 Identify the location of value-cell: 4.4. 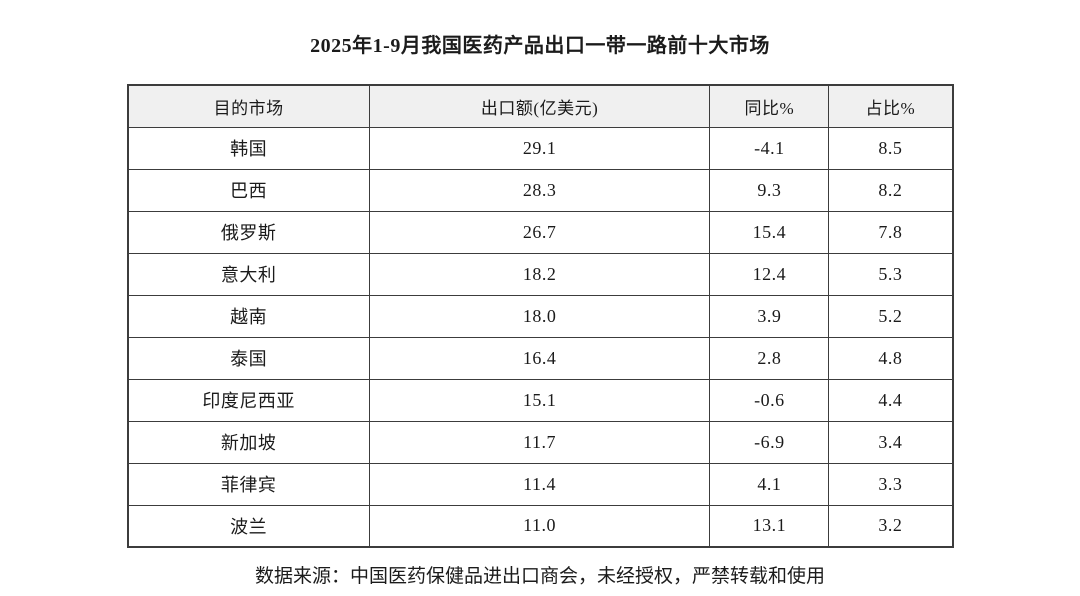
(890, 400).